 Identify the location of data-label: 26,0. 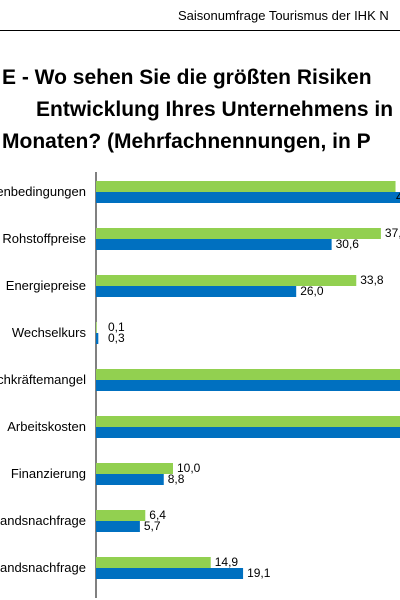
(312, 291).